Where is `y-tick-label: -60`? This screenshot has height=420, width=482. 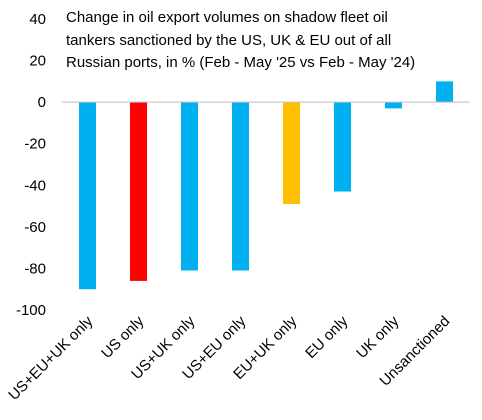 y-tick-label: -60 is located at coordinates (35, 227).